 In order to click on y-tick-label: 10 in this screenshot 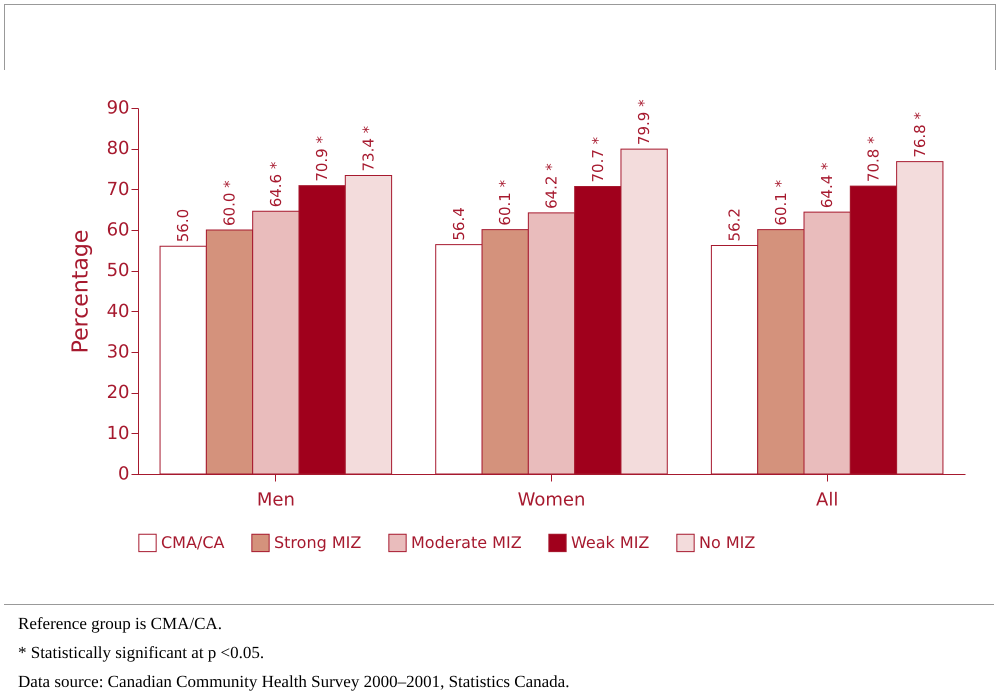, I will do `click(118, 433)`.